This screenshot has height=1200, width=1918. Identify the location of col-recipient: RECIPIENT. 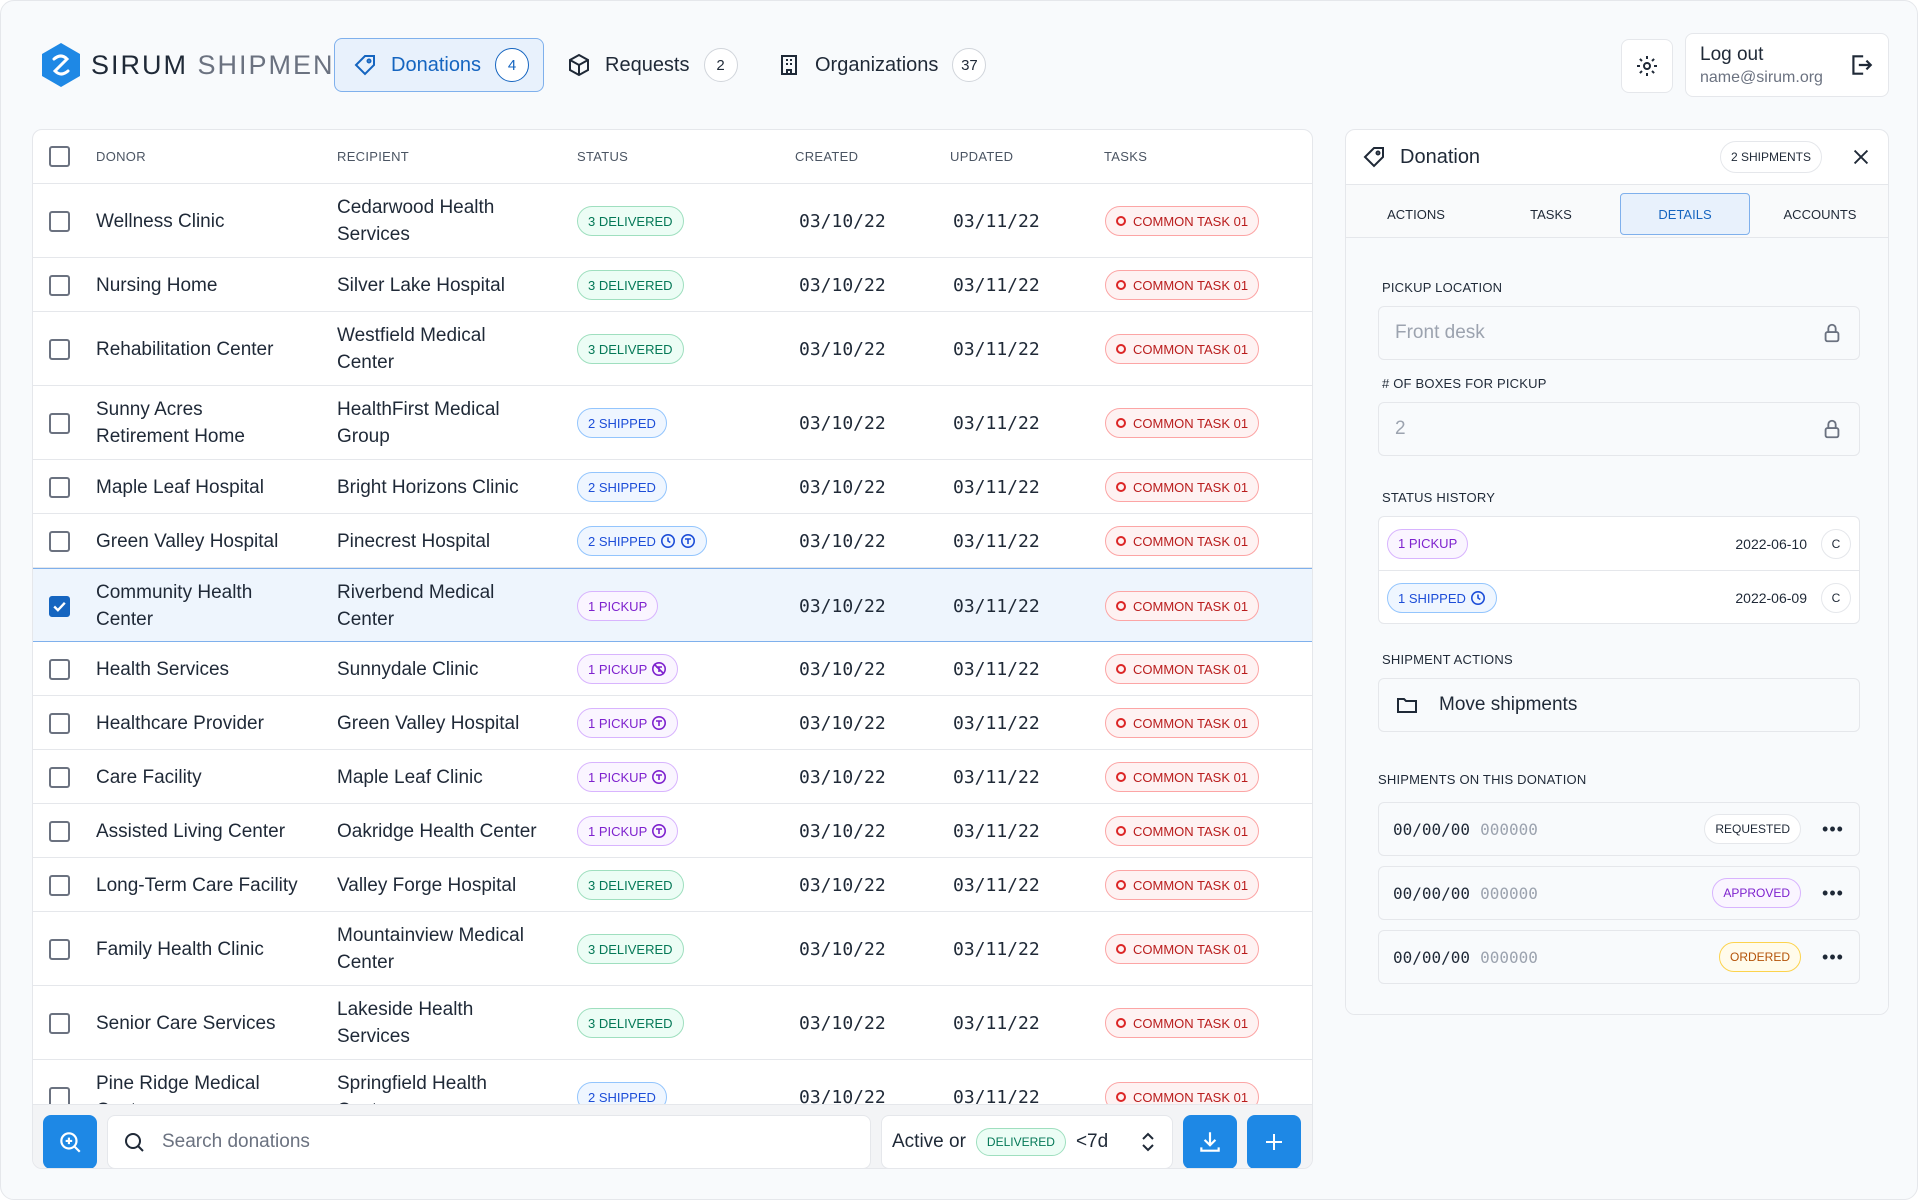
(373, 156).